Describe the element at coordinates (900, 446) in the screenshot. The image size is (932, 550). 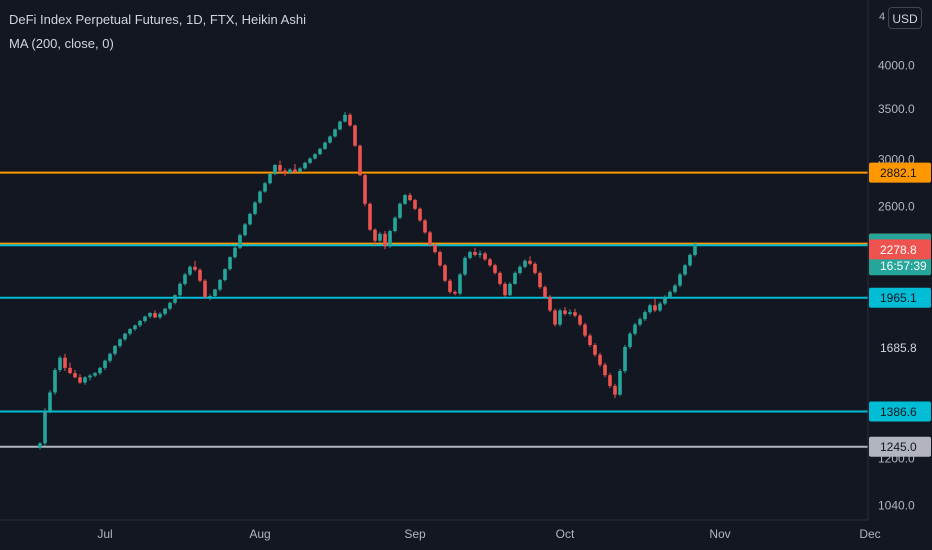
I see `level-price-tag: 1245.0` at that location.